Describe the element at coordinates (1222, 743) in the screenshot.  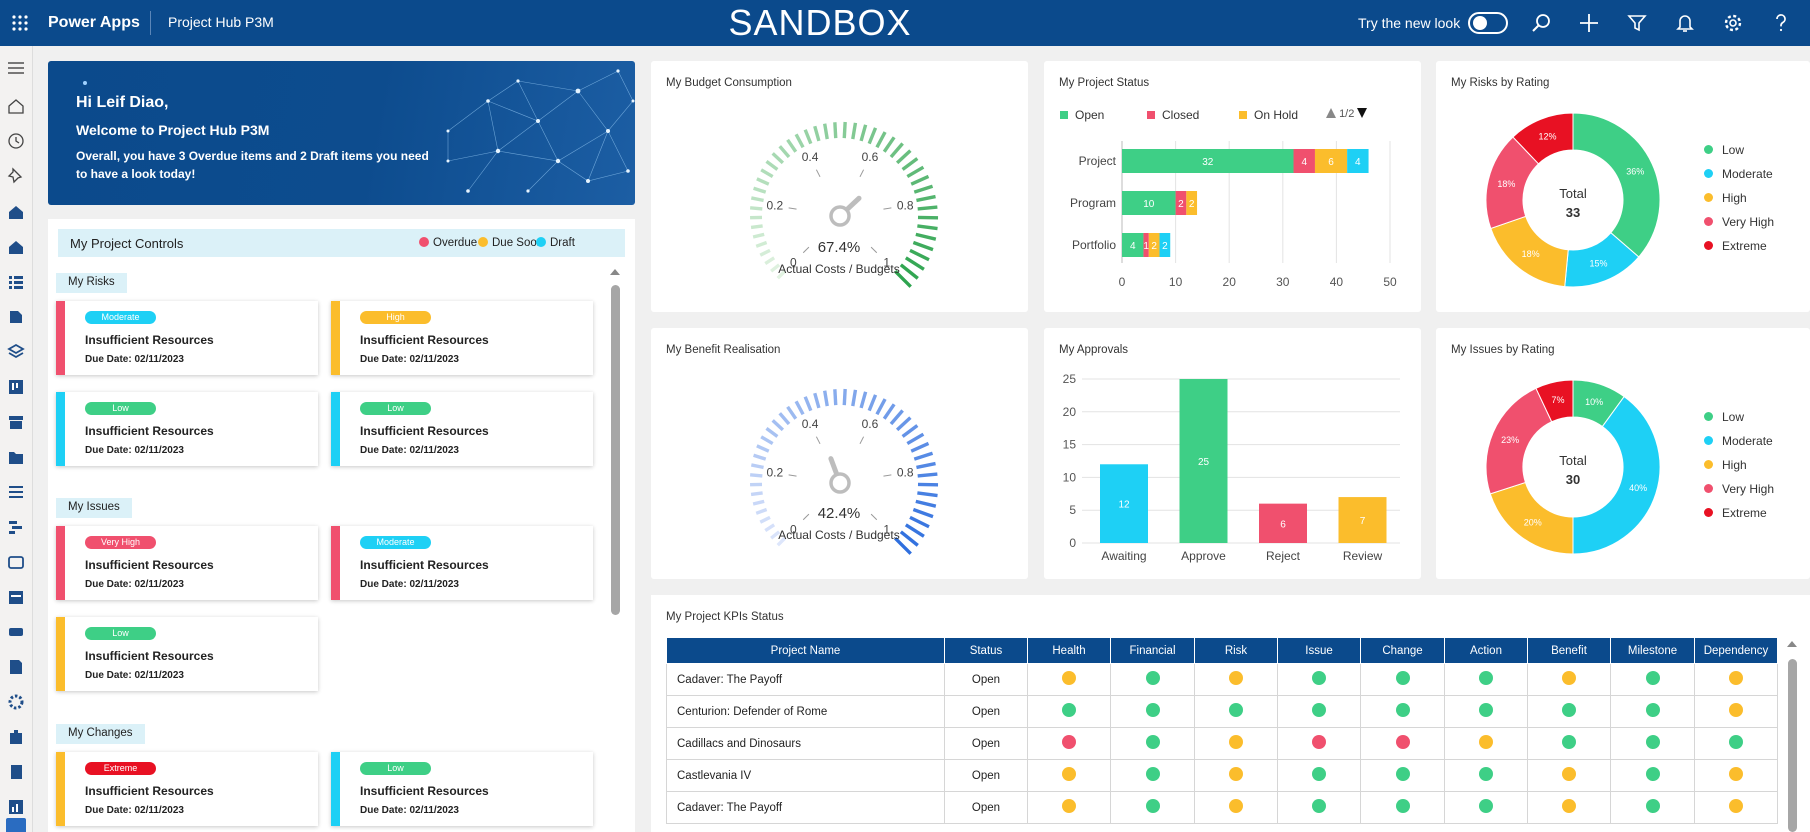
I see `table-row: Cadillacs and Dinosaurs Open` at that location.